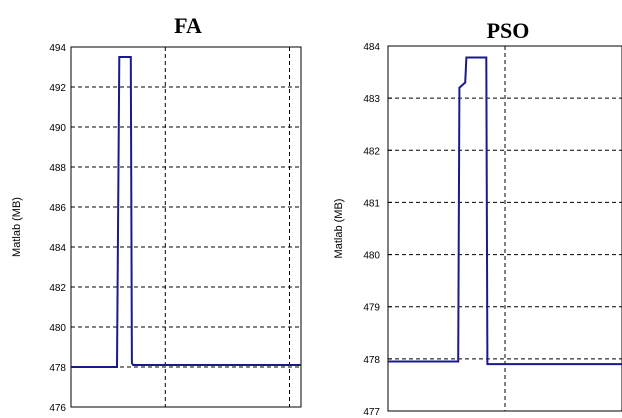  Describe the element at coordinates (57, 208) in the screenshot. I see `y-tick-label: 486` at that location.